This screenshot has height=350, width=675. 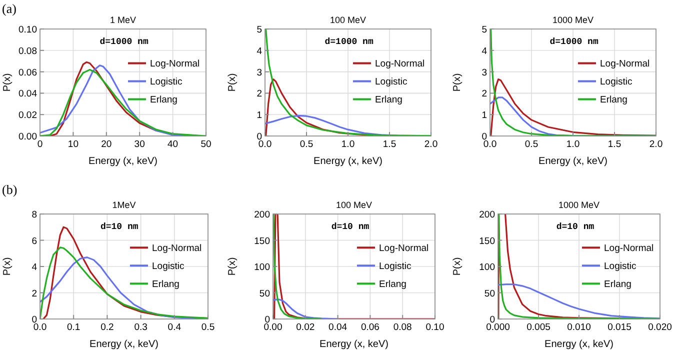 I want to click on x-tick-label: 0.10, so click(x=435, y=327).